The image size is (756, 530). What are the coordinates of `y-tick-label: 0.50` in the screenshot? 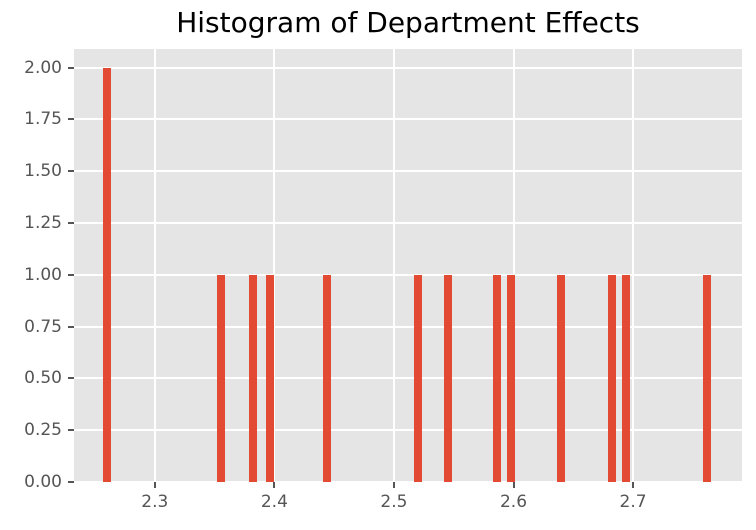 It's located at (43, 378).